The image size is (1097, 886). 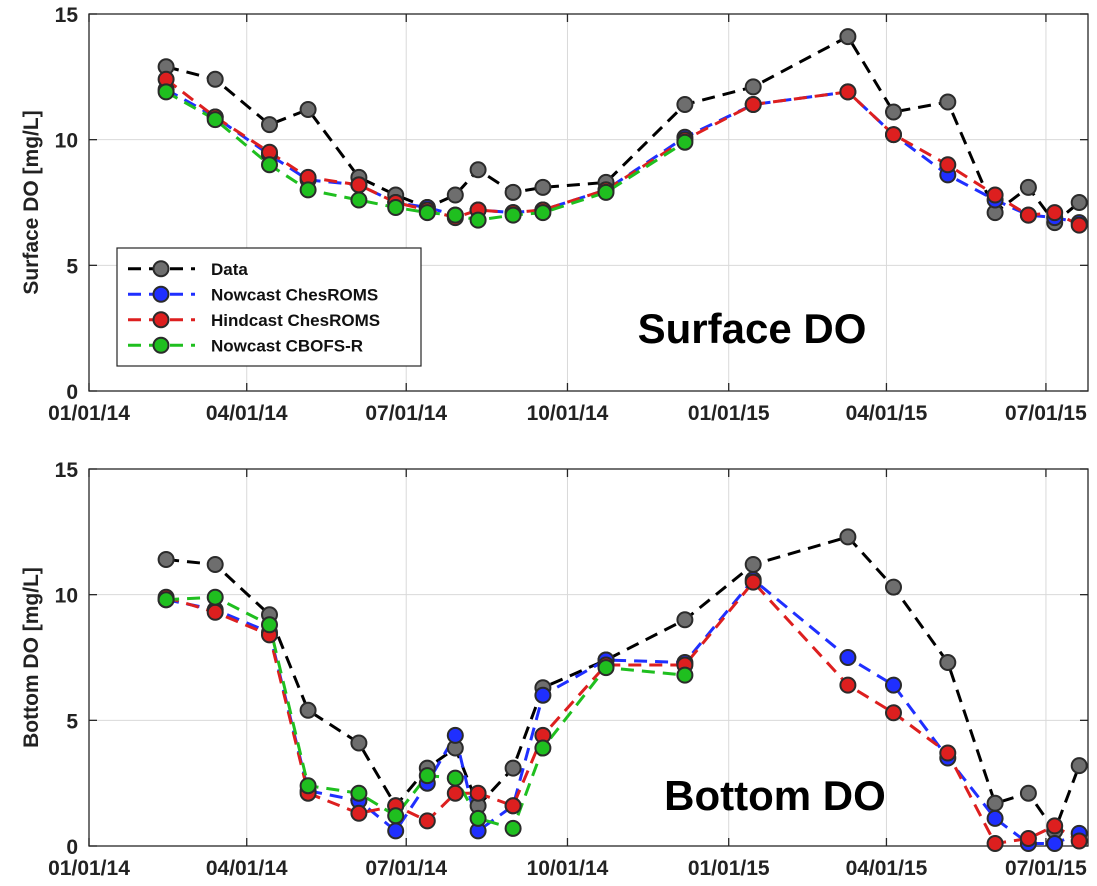 I want to click on x-tick-label: 10/01/14, so click(x=568, y=413).